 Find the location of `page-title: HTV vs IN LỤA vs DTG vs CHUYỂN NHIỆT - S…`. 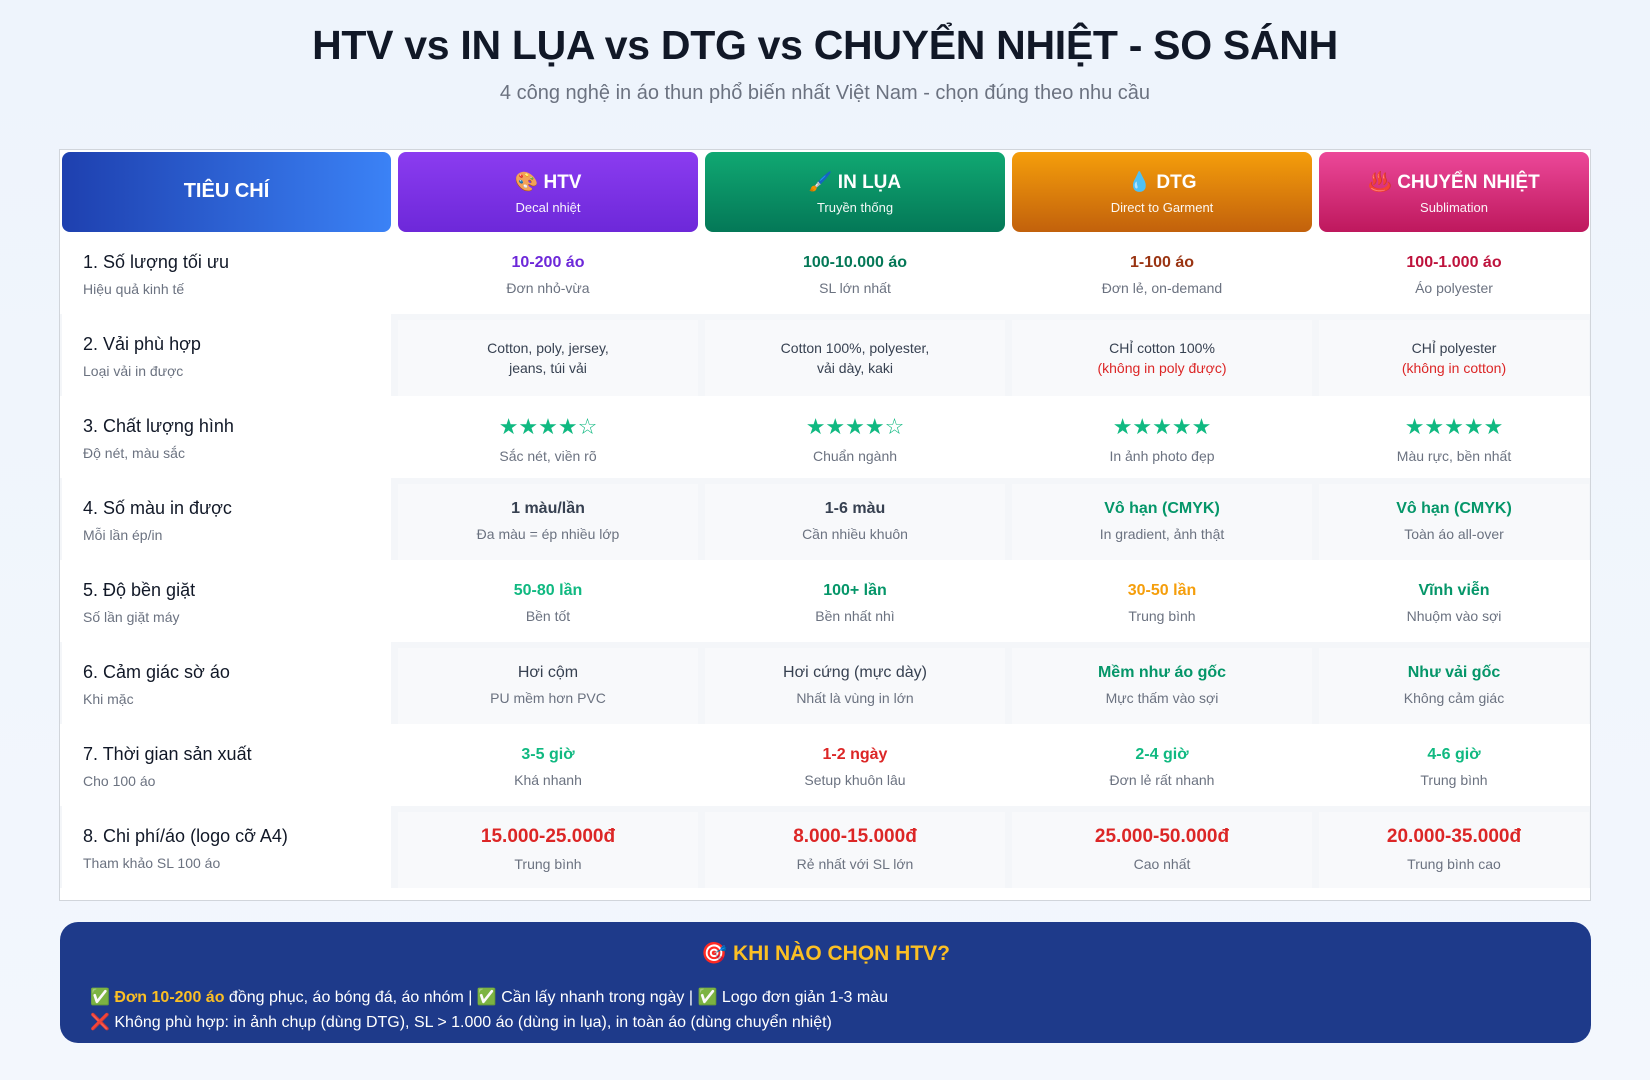

page-title: HTV vs IN LỤA vs DTG vs CHUYỂN NHIỆT - S… is located at coordinates (825, 45).